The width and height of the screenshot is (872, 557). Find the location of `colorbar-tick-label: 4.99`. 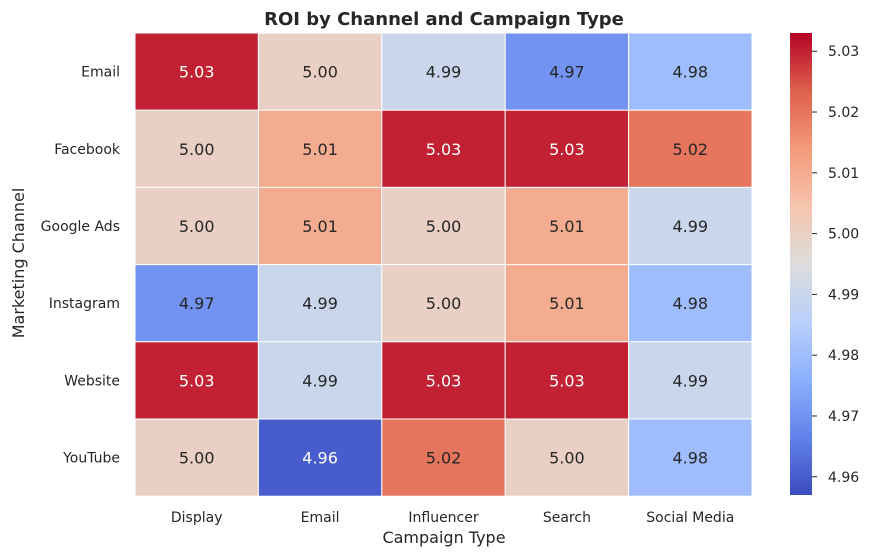

colorbar-tick-label: 4.99 is located at coordinates (843, 295).